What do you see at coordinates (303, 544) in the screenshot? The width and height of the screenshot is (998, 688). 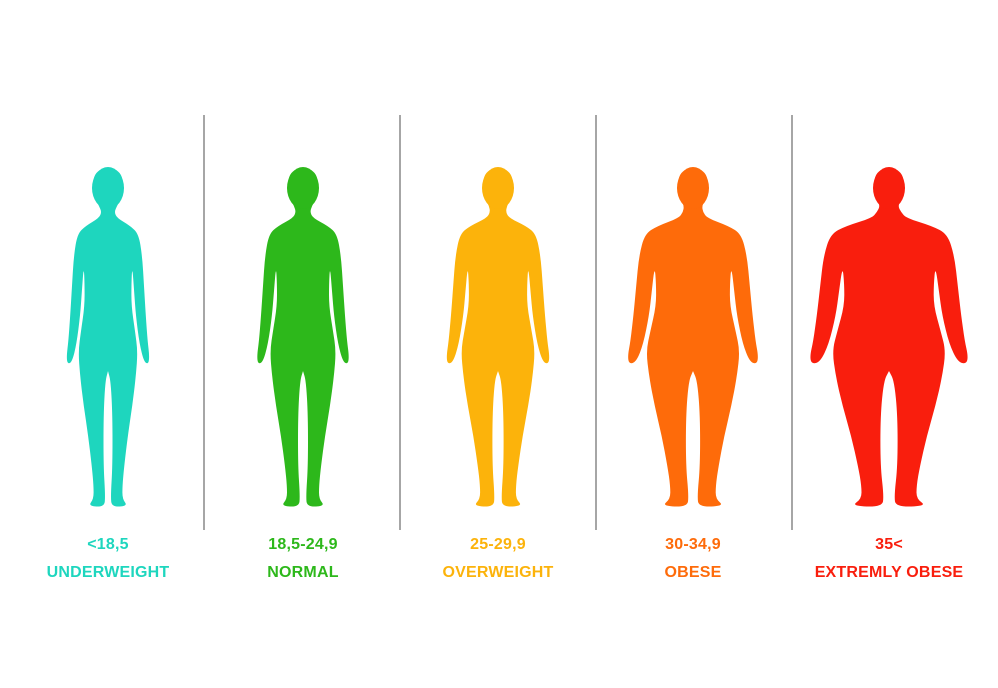 I see `bmi-range-label: 18,5-24,9` at bounding box center [303, 544].